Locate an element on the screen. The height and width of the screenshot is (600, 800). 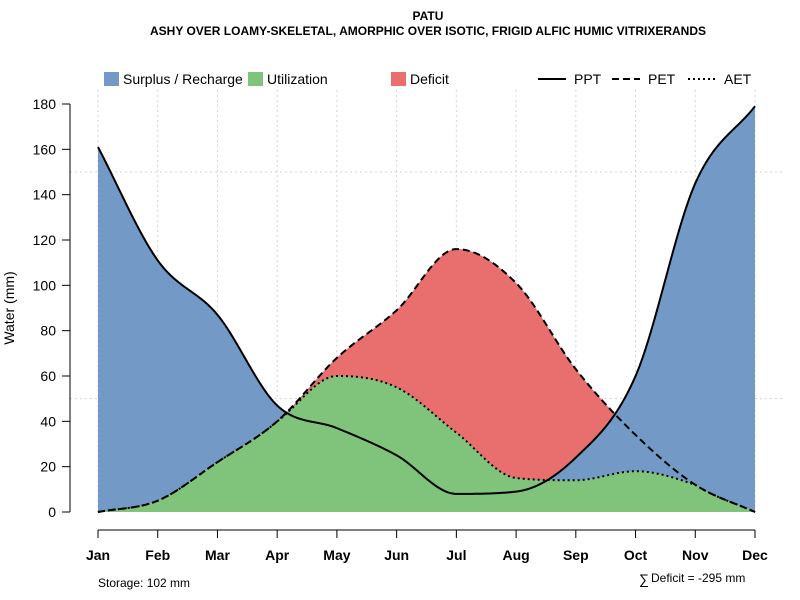
y-tick-label: 100 is located at coordinates (45, 285).